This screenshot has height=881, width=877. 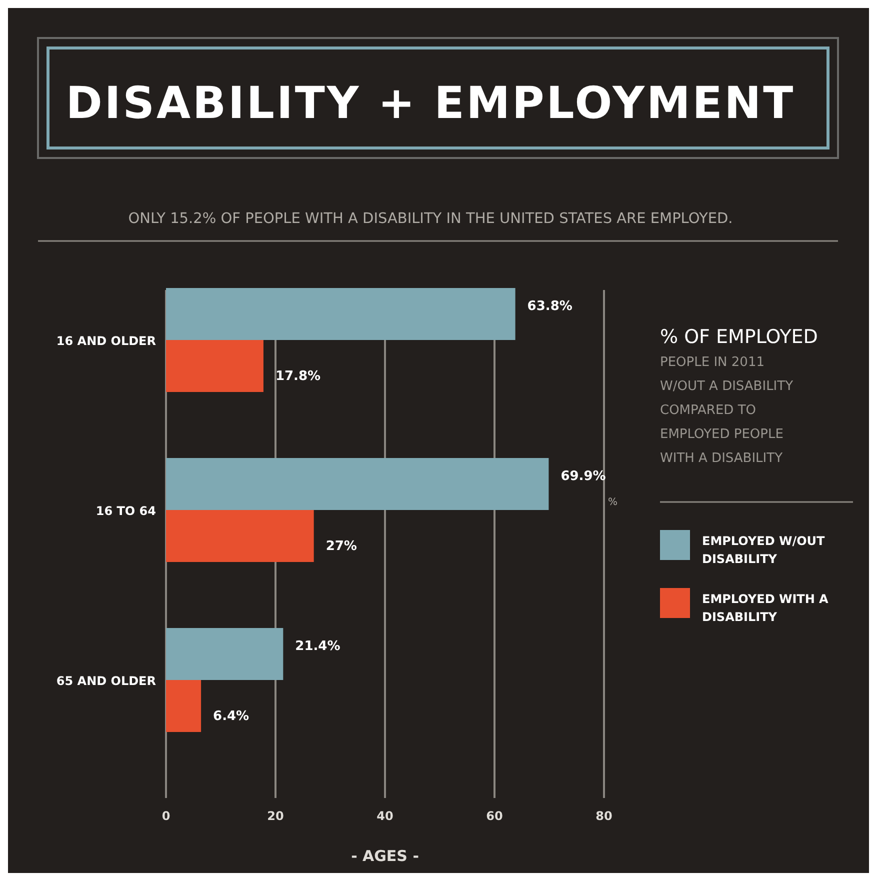 I want to click on x-tick-label: 20, so click(x=275, y=816).